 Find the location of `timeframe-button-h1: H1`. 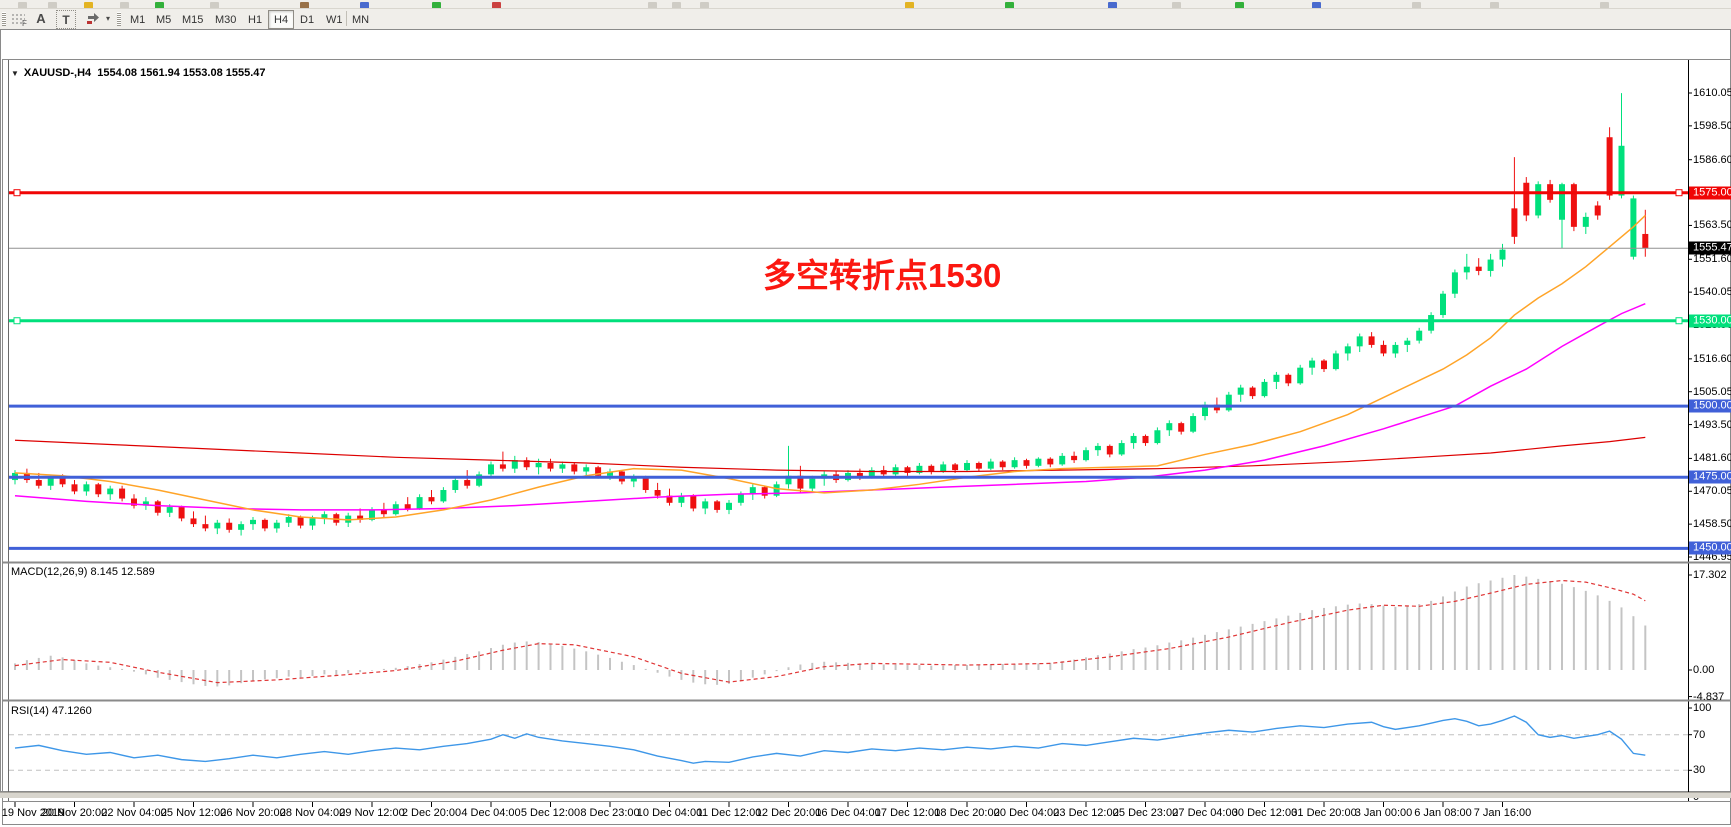

timeframe-button-h1: H1 is located at coordinates (255, 19).